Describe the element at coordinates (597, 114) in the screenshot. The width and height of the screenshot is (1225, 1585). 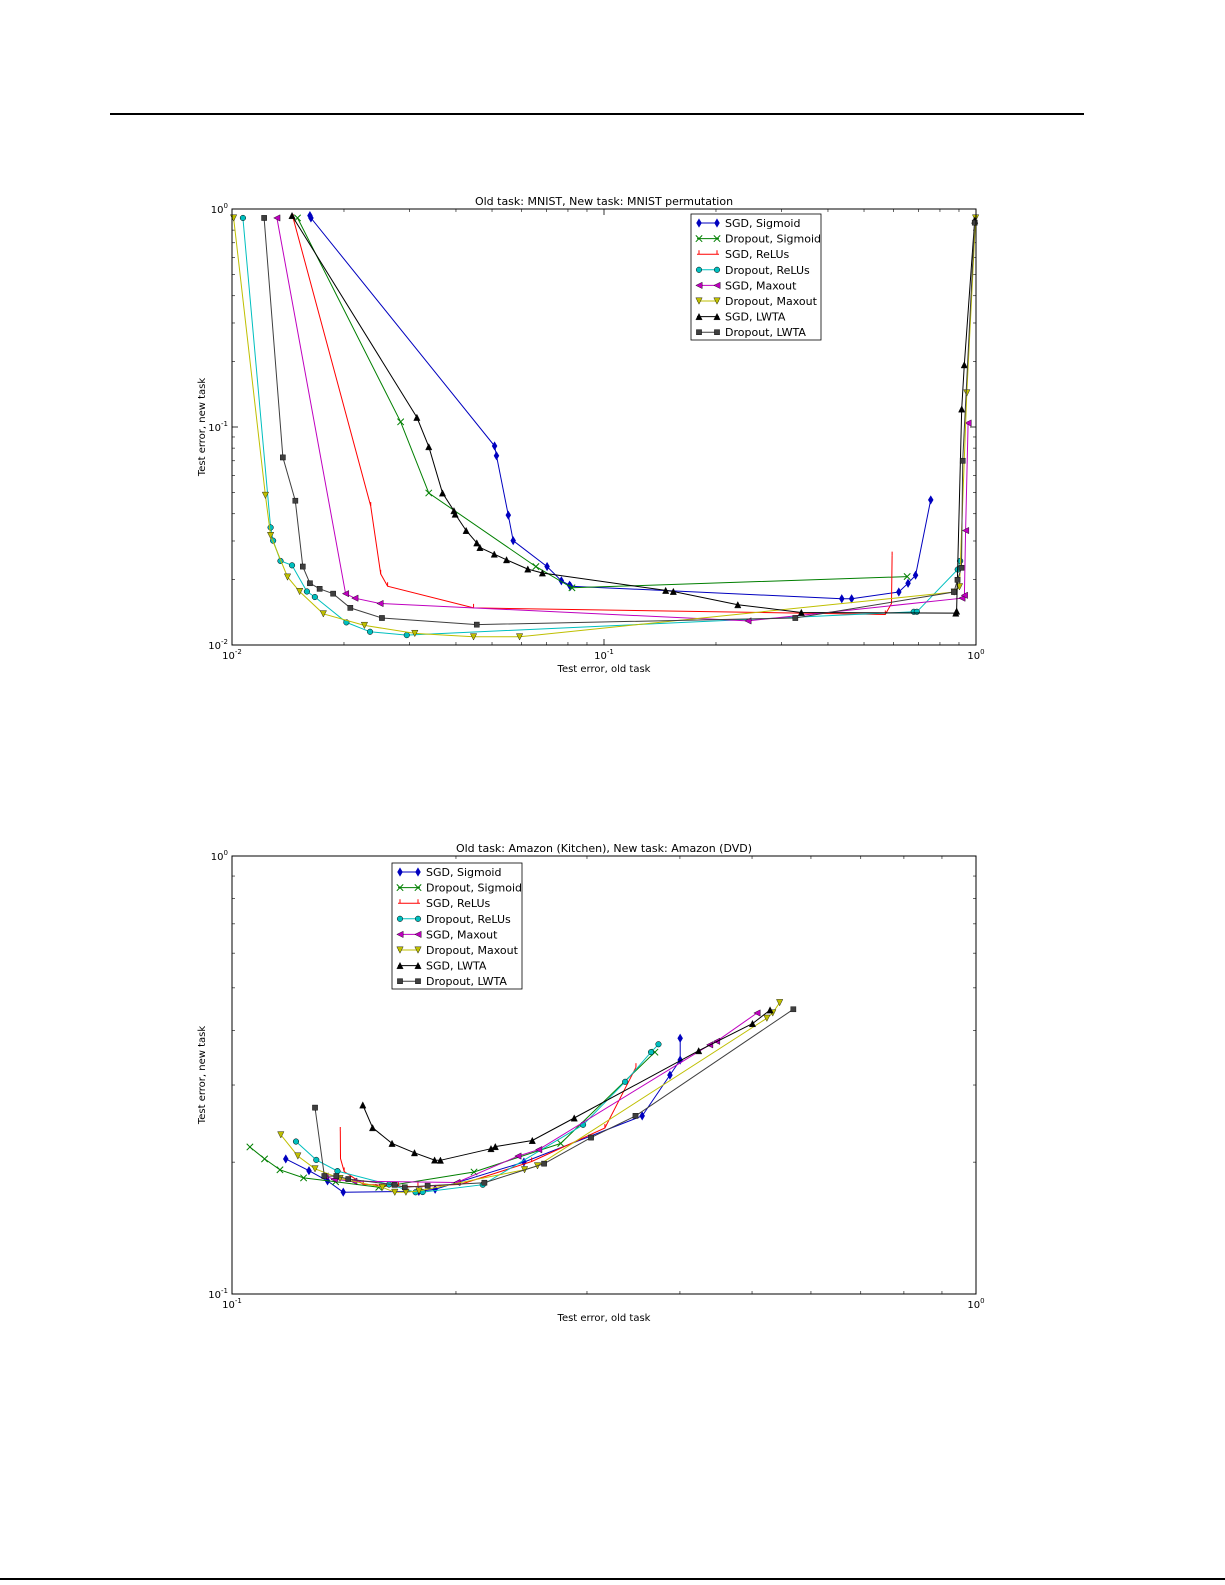
I see `page-top-rule` at that location.